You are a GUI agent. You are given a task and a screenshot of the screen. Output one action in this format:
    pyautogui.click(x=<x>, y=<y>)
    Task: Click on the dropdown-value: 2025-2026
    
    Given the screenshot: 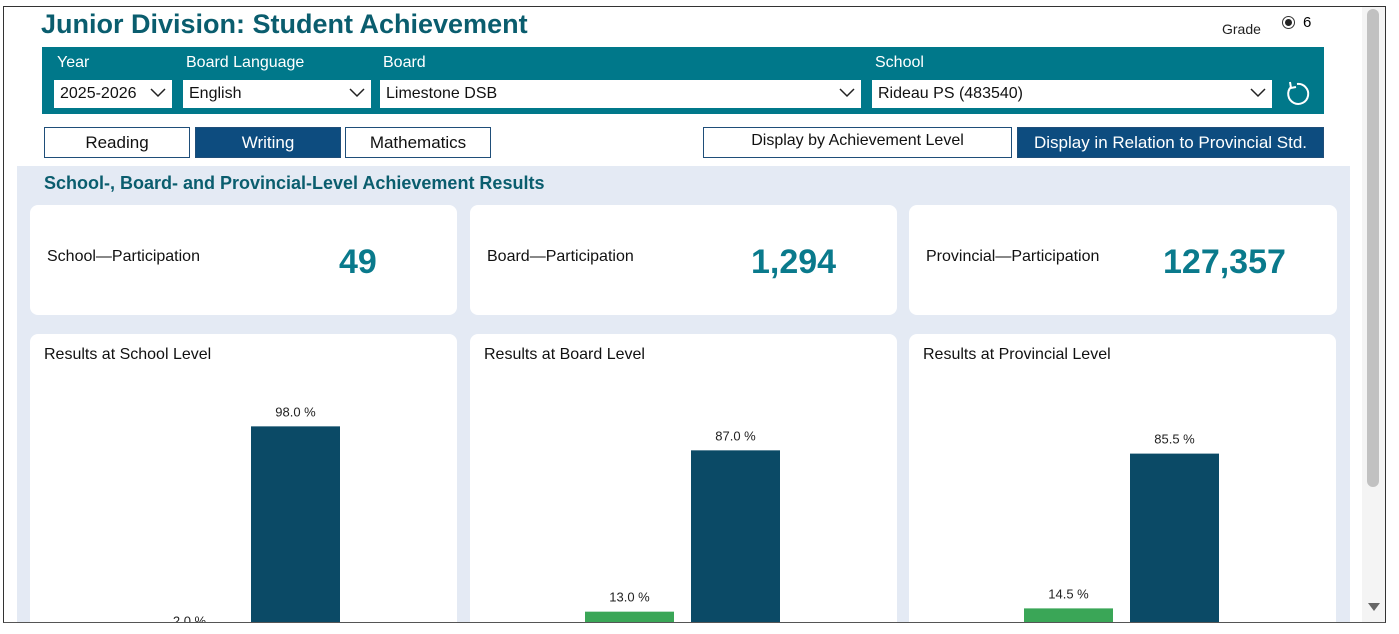 What is the action you would take?
    pyautogui.click(x=98, y=93)
    